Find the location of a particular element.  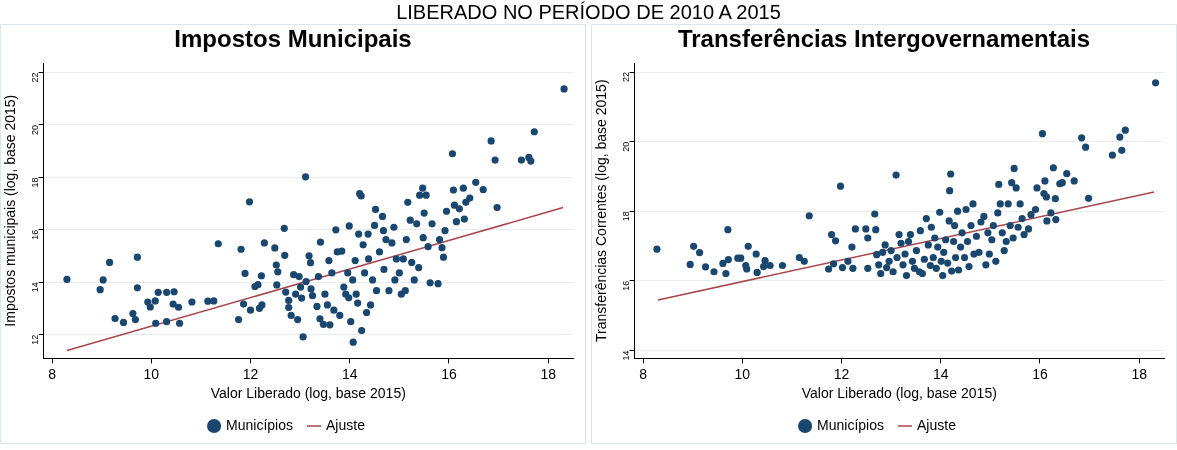

chart-title: Transferências Intergovernamentais is located at coordinates (884, 39).